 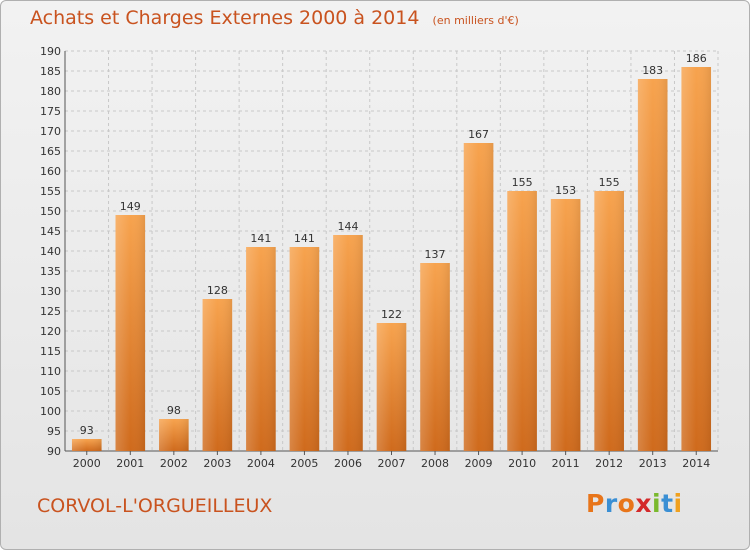 What do you see at coordinates (611, 503) in the screenshot?
I see `brand-letter: r` at bounding box center [611, 503].